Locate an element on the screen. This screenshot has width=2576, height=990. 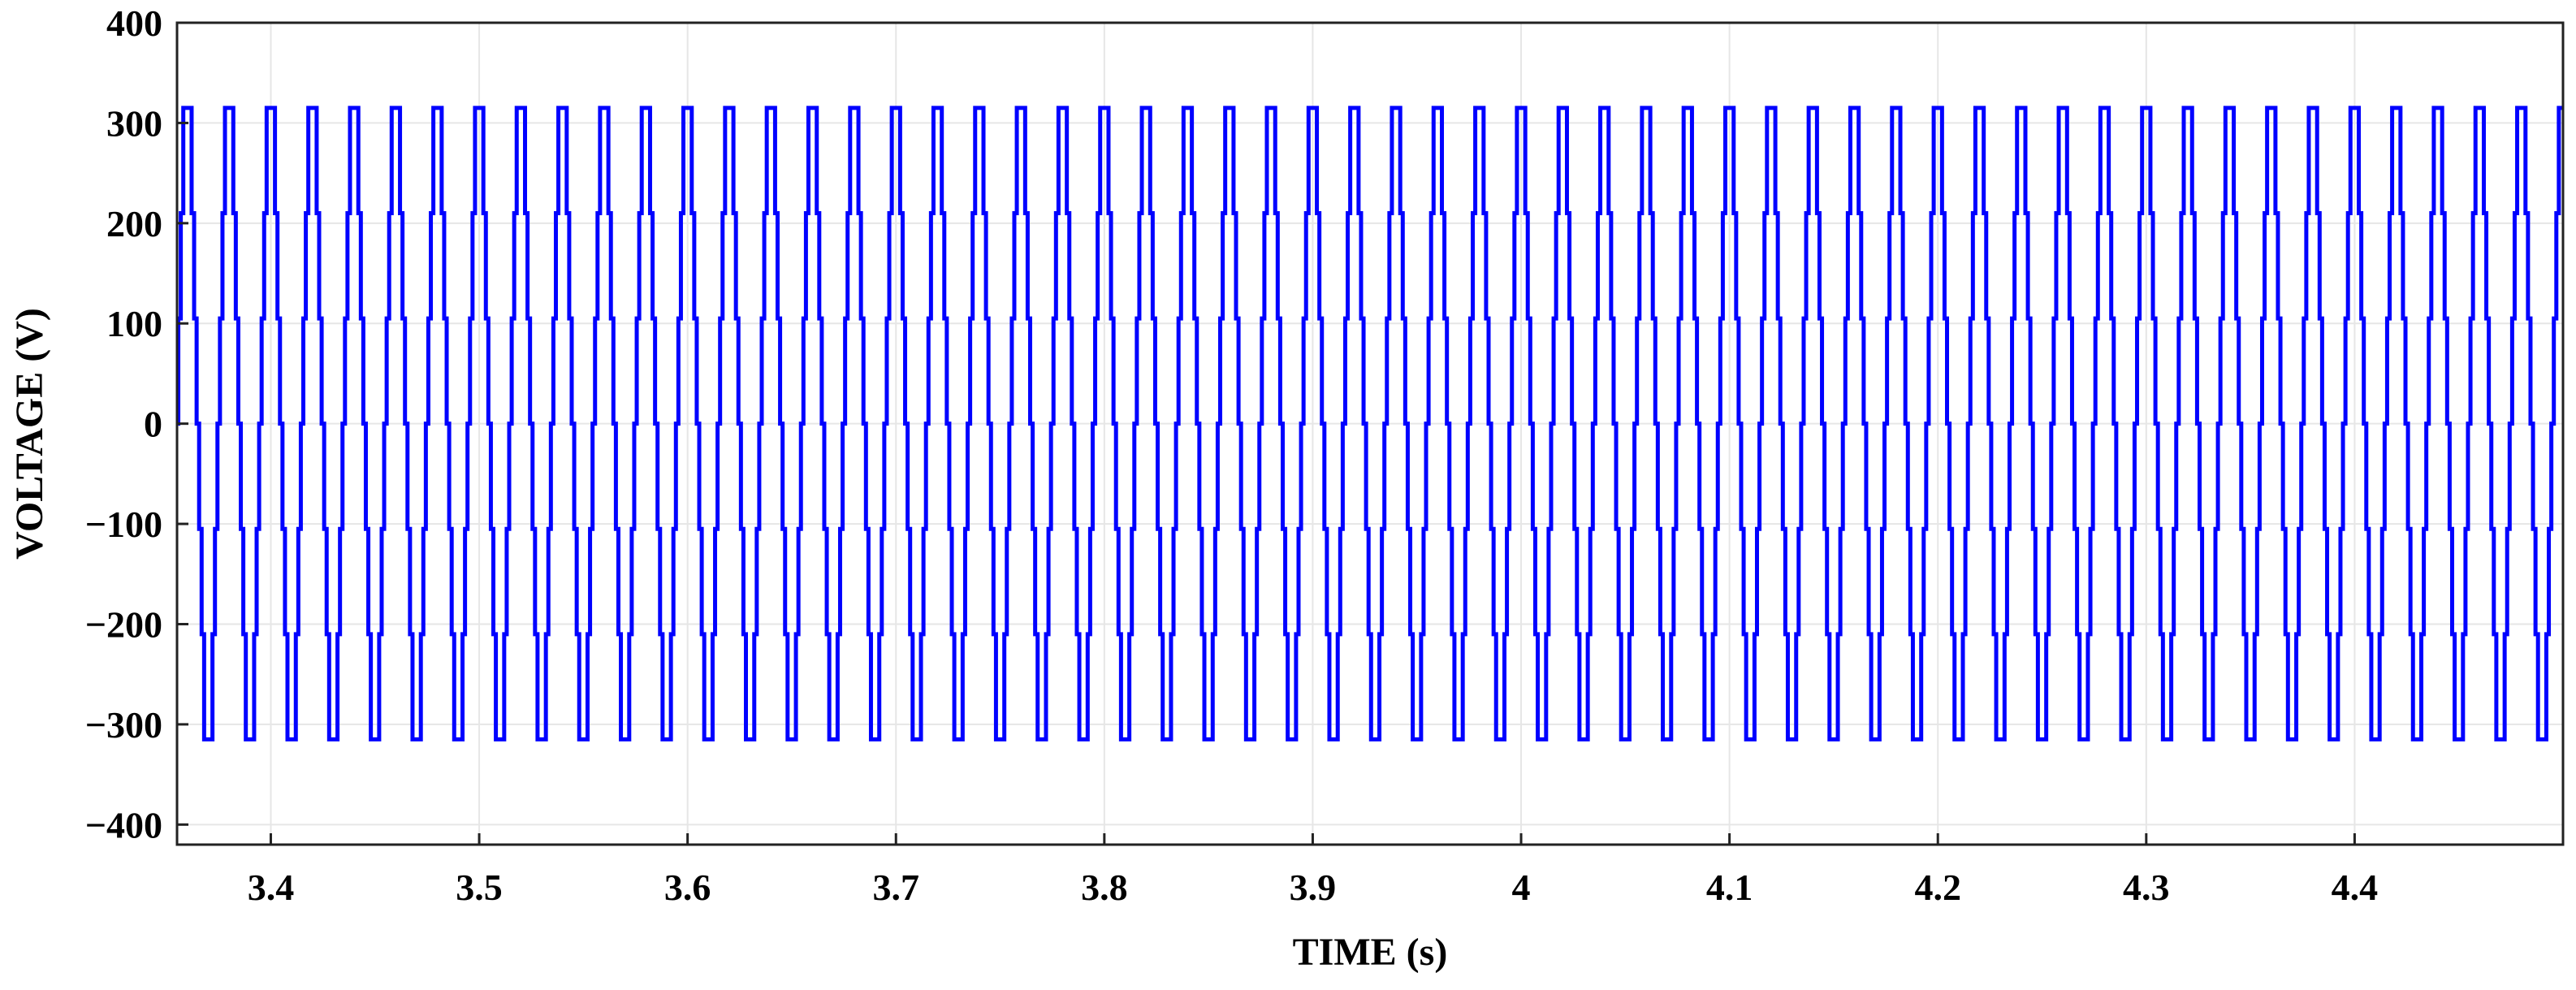
y-tick-label: −200 is located at coordinates (123, 624).